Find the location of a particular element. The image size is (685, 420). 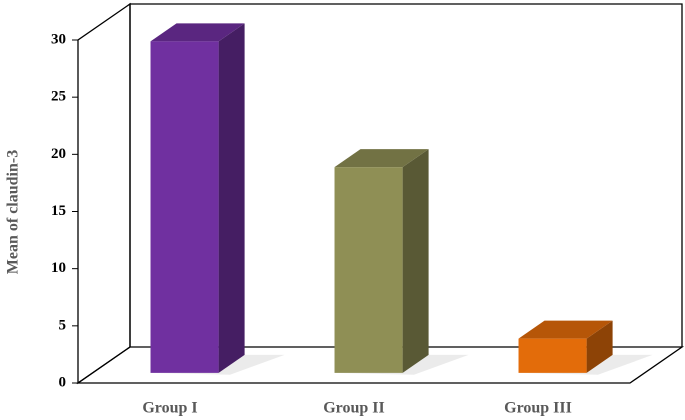

y-tick-label: 15 is located at coordinates (58, 211).